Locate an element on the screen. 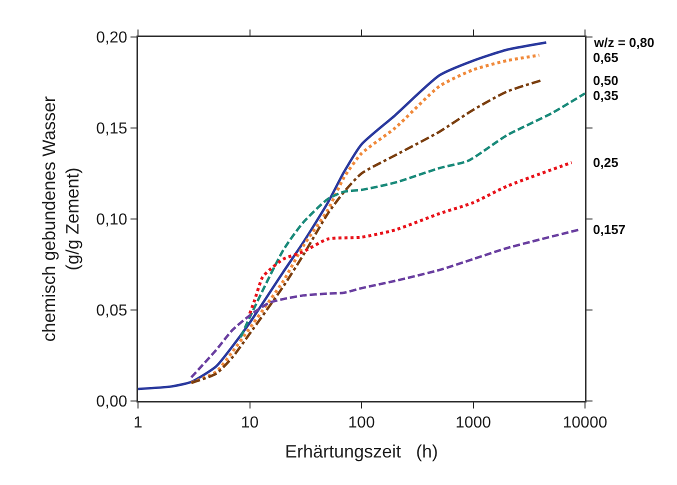 This screenshot has width=677, height=485. series-label: 0,157 is located at coordinates (609, 229).